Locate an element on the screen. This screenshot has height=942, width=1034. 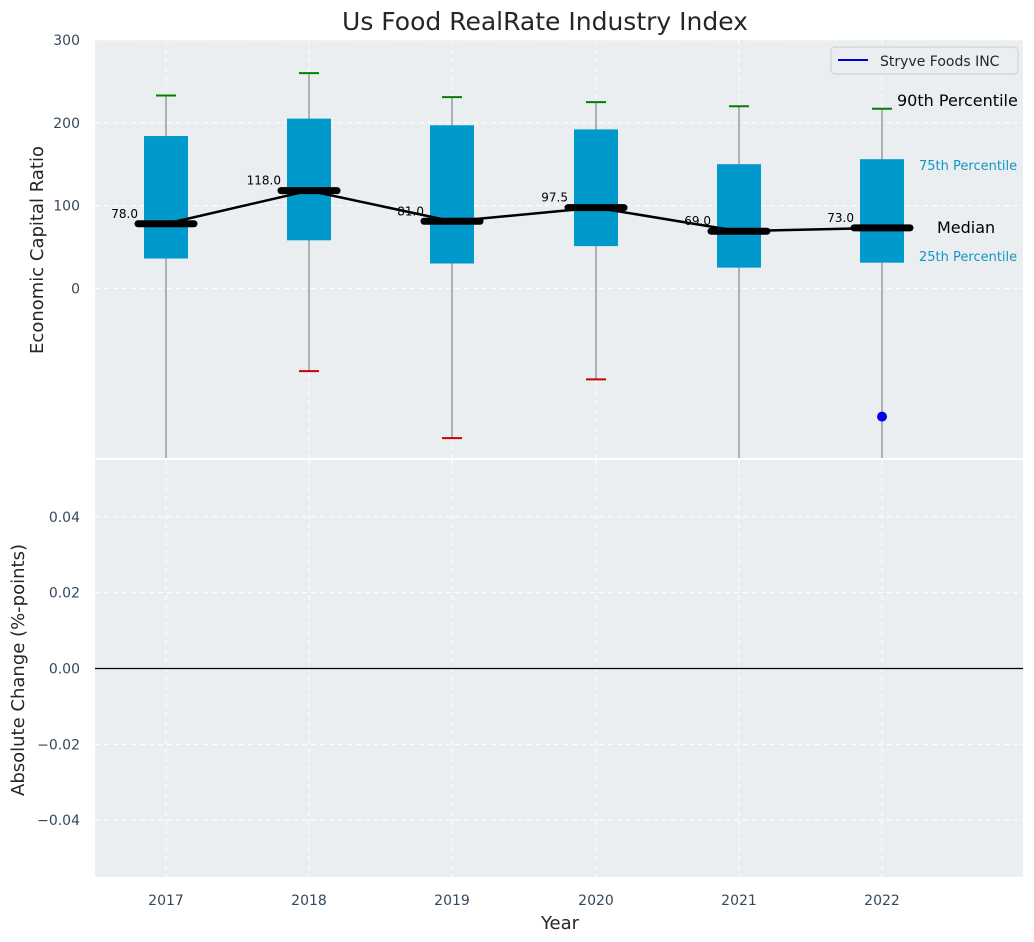
box-iqr-2018 is located at coordinates (309, 179).